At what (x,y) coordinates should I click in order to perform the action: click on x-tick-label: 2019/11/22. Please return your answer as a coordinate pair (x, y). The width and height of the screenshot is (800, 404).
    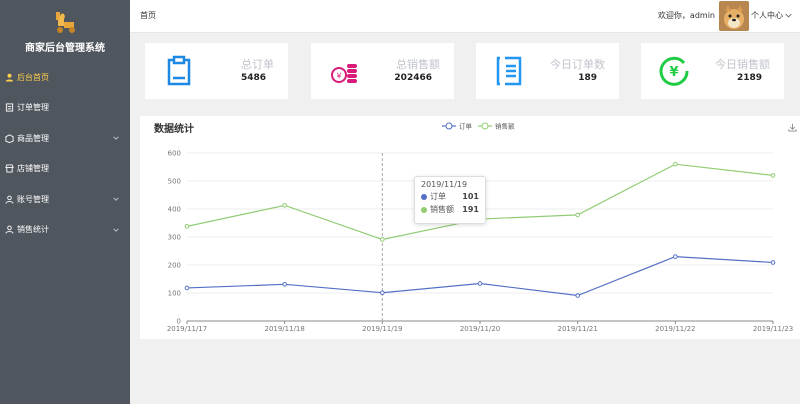
    Looking at the image, I should click on (675, 329).